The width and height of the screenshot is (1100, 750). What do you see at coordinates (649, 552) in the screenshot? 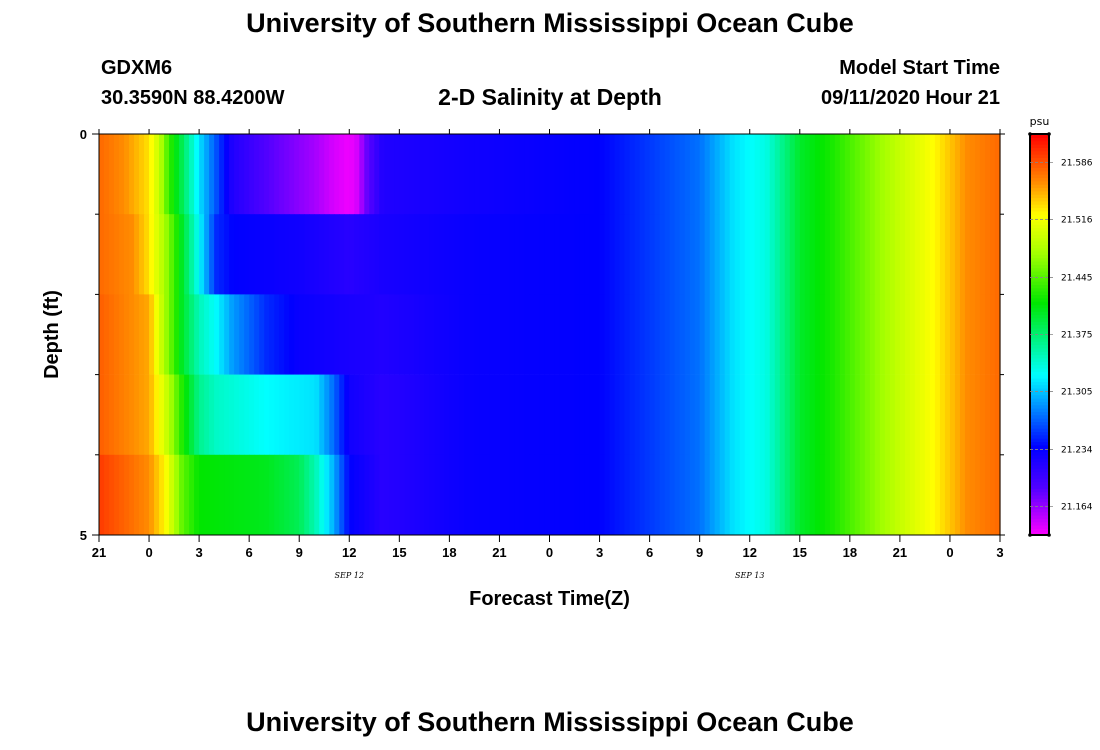
I see `x-tick-label: 6` at bounding box center [649, 552].